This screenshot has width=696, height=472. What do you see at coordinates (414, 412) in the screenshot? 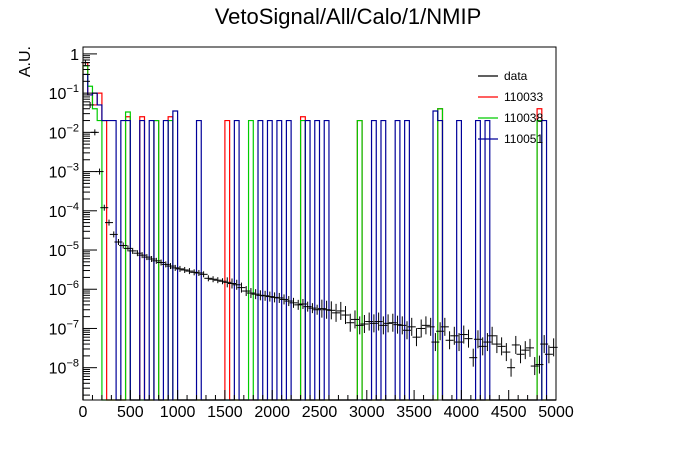
I see `x-tick-label: 3500` at bounding box center [414, 412].